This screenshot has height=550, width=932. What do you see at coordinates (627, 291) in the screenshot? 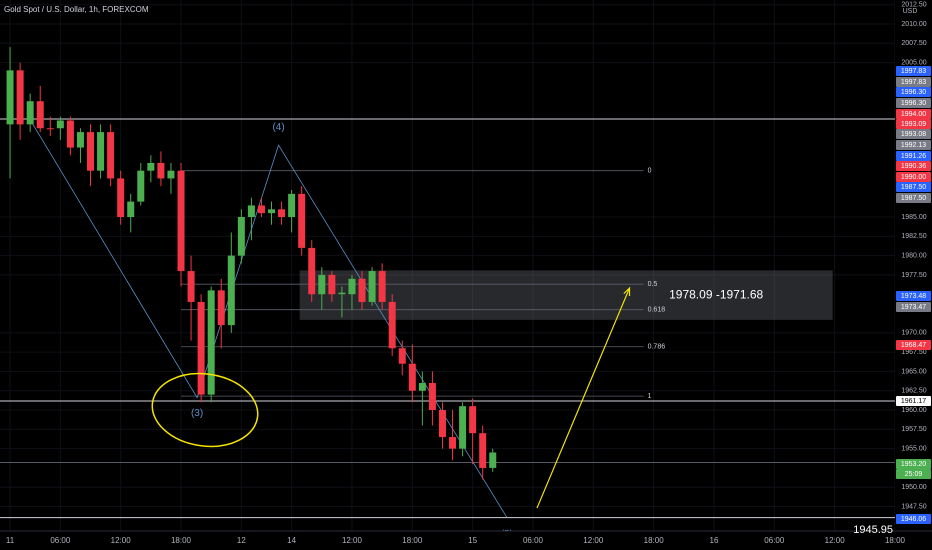
I see `arrow-head` at bounding box center [627, 291].